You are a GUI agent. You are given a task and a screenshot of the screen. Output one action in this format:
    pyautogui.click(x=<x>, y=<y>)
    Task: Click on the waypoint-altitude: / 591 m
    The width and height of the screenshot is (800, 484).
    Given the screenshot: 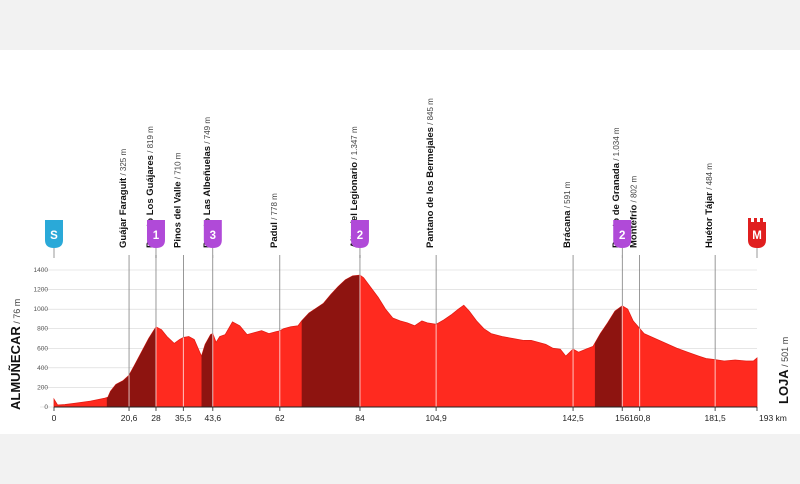 What is the action you would take?
    pyautogui.click(x=567, y=195)
    